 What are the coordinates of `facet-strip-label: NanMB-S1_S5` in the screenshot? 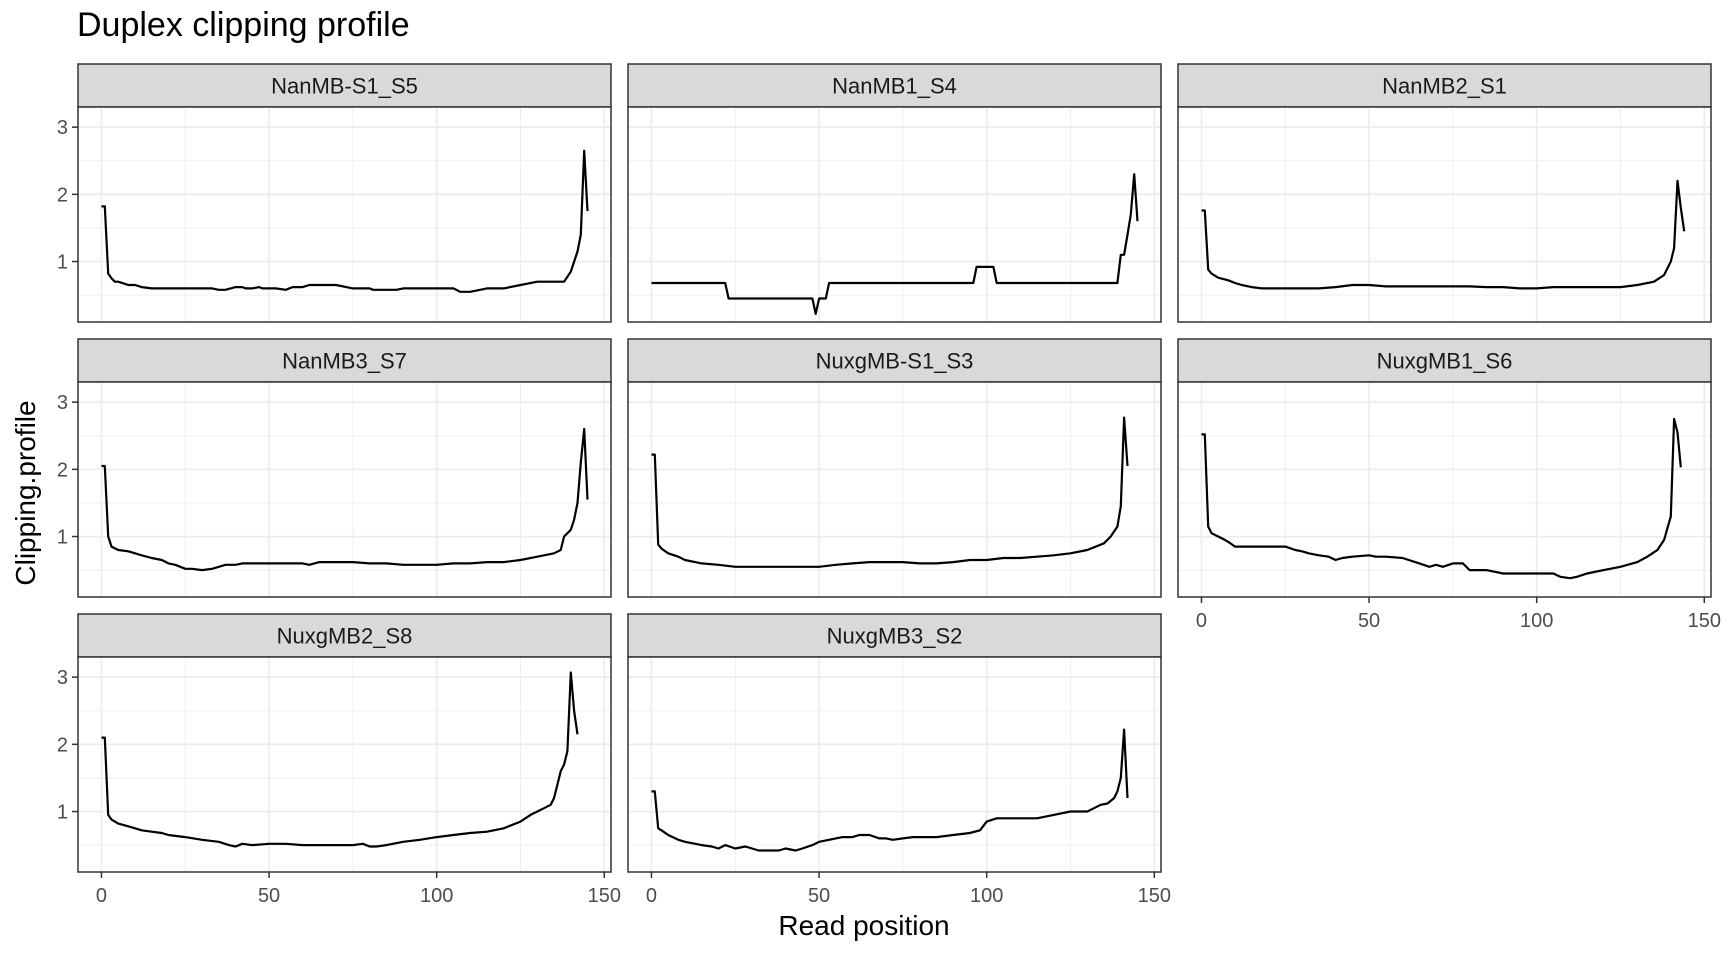 It's located at (344, 86).